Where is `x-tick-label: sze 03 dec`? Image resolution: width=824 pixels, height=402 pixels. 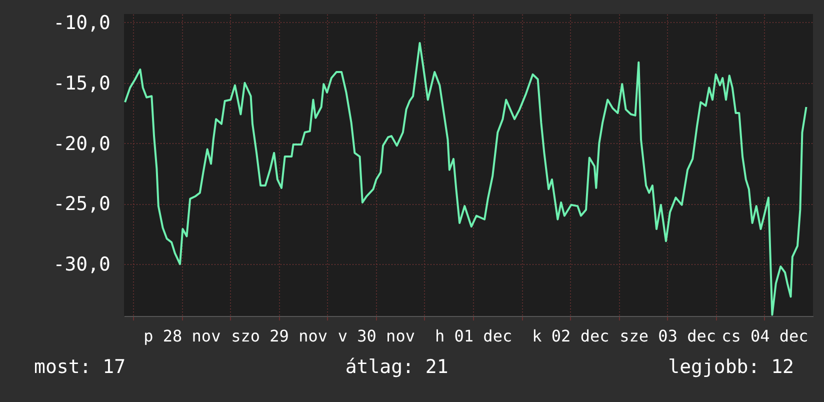
x-tick-label: sze 03 dec is located at coordinates (668, 336).